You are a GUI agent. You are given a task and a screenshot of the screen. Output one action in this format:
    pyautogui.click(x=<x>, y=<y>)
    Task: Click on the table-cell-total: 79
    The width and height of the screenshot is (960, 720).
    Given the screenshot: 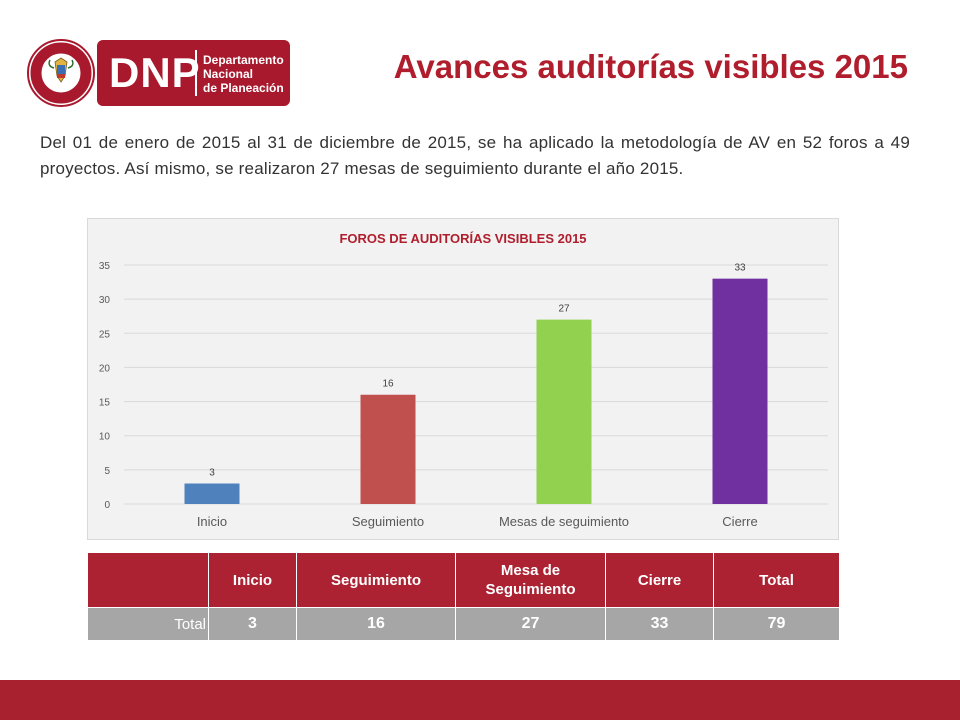 What is the action you would take?
    pyautogui.click(x=776, y=624)
    